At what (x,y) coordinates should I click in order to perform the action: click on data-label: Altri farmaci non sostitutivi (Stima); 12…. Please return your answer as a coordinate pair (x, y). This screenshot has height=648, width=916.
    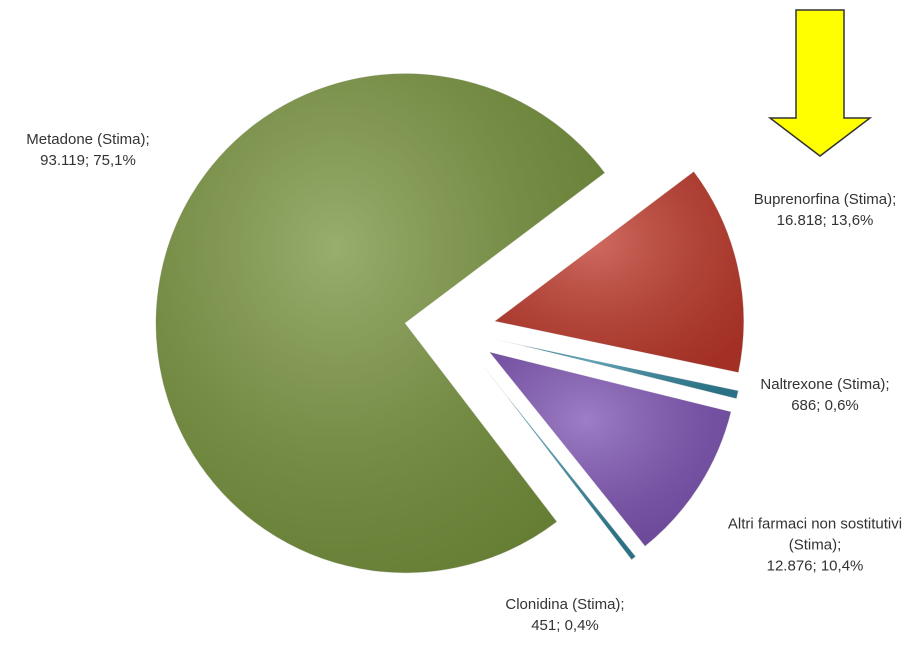
    Looking at the image, I should click on (815, 545).